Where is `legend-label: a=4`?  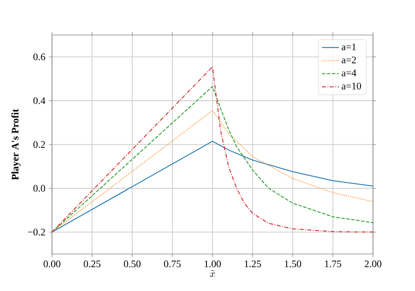 legend-label: a=4 is located at coordinates (349, 73).